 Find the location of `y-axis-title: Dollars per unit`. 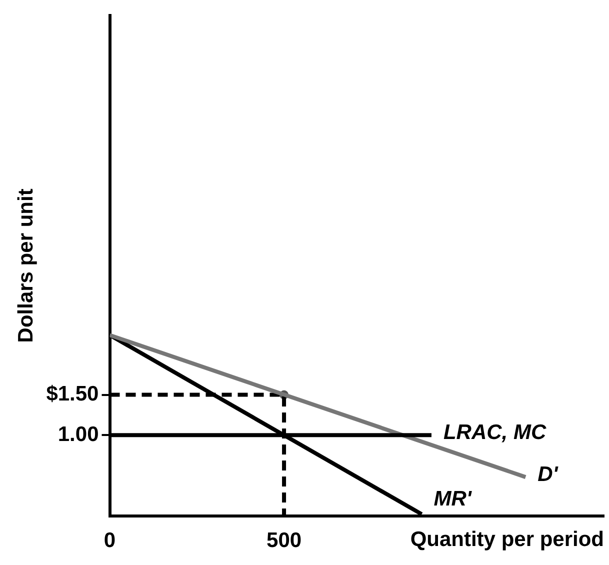

y-axis-title: Dollars per unit is located at coordinates (26, 265).